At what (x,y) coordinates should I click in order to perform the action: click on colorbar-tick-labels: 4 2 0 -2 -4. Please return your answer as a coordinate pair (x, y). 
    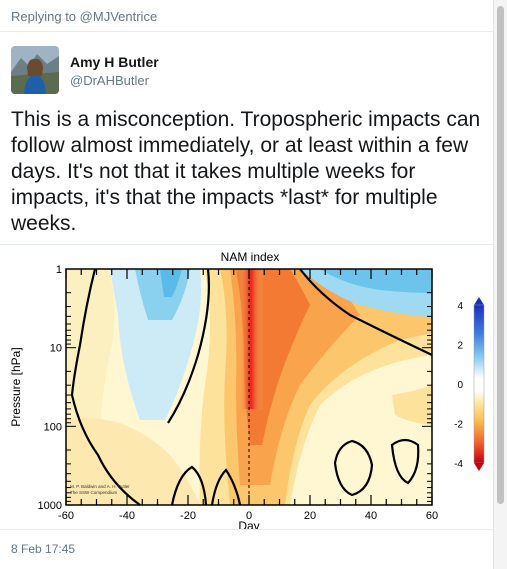
    Looking at the image, I should click on (458, 385).